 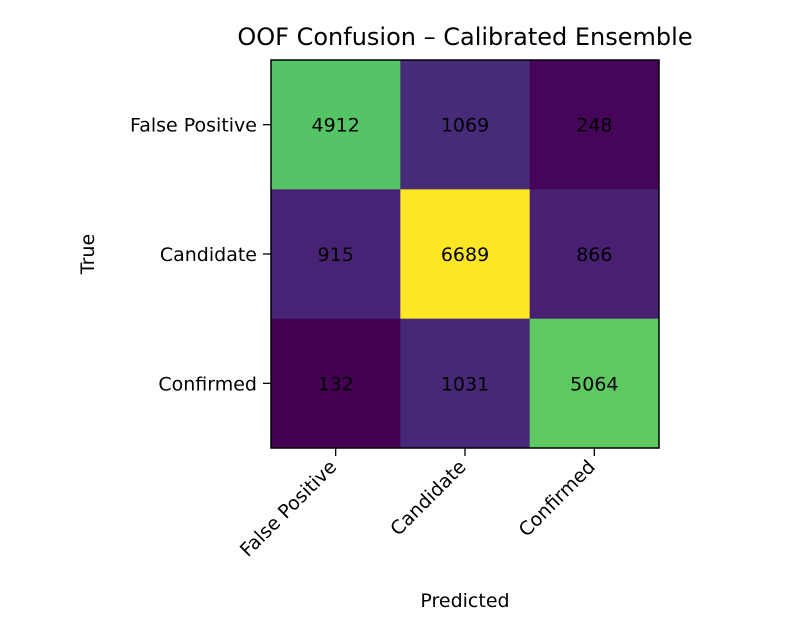 I want to click on heatmap-cell-r0-c0, so click(x=336, y=125).